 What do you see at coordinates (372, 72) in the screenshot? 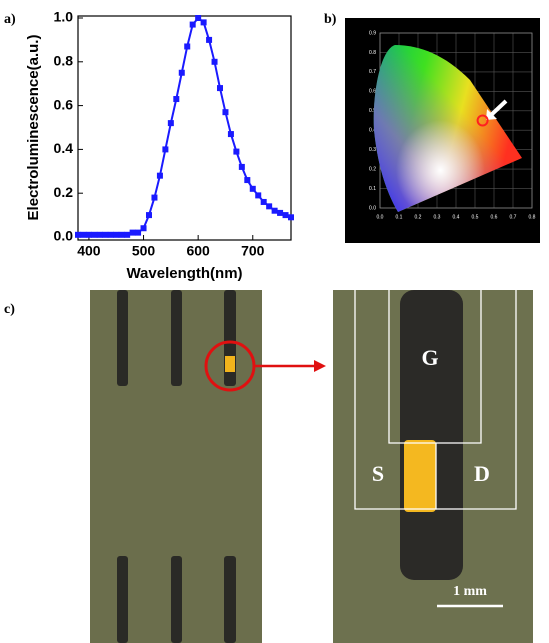
I see `y-tick-label: 0.7` at bounding box center [372, 72].